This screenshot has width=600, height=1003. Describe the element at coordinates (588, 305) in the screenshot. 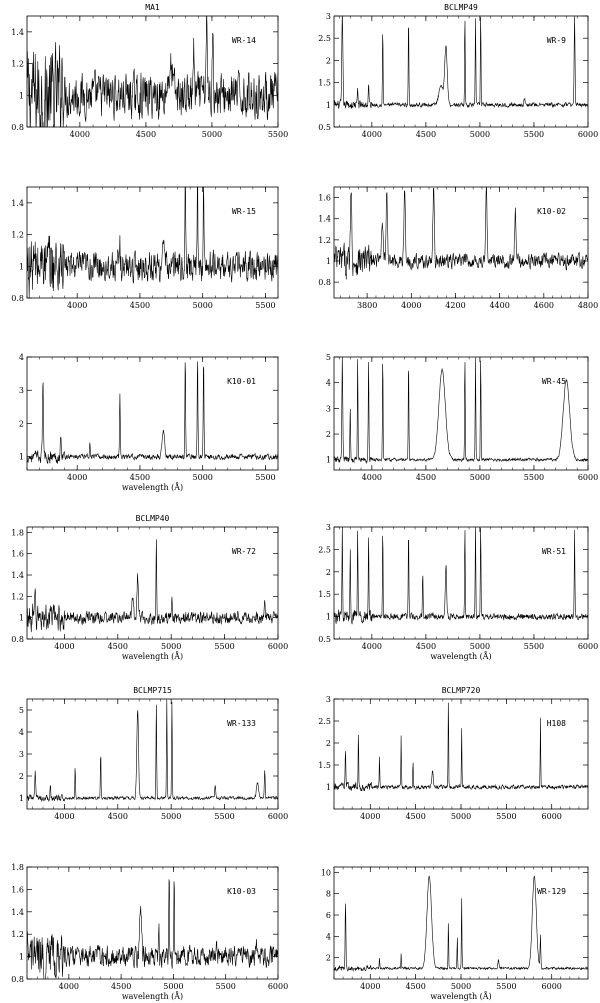

I see `x-tick-label: 4800` at that location.